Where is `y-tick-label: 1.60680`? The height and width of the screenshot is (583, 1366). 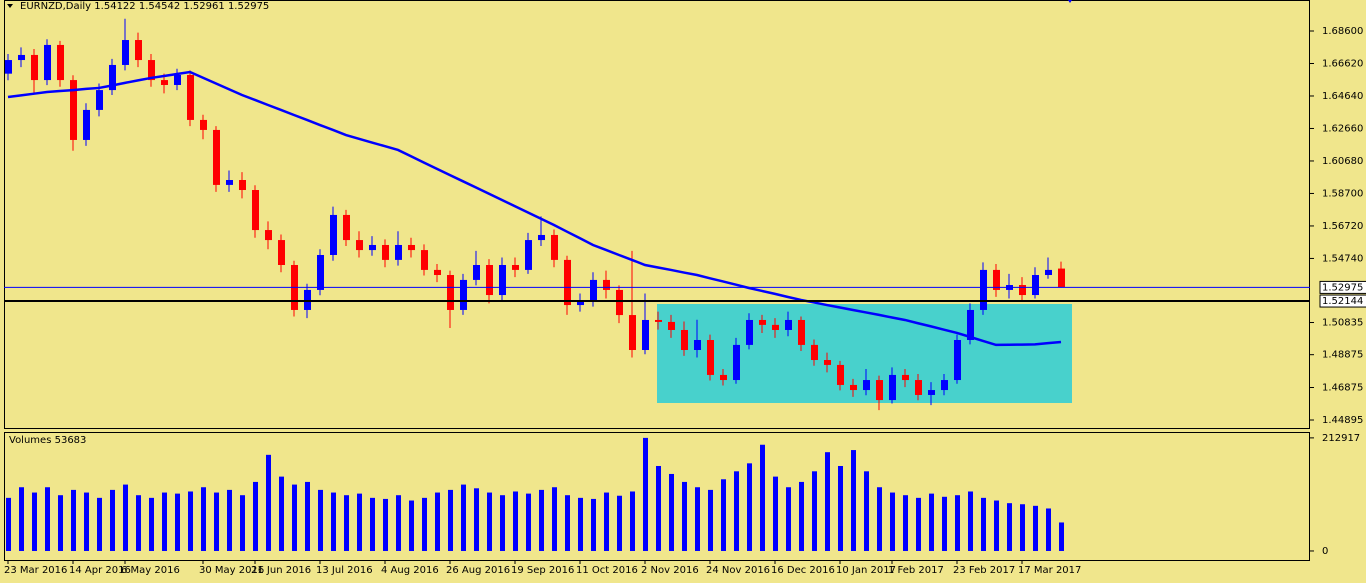
y-tick-label: 1.60680 is located at coordinates (1342, 161).